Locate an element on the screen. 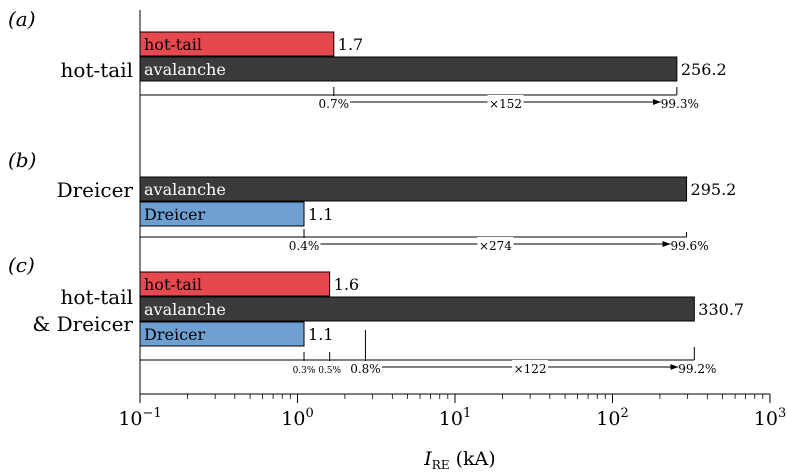 The width and height of the screenshot is (787, 473). ratio-multiplier-label: ×152 is located at coordinates (505, 104).